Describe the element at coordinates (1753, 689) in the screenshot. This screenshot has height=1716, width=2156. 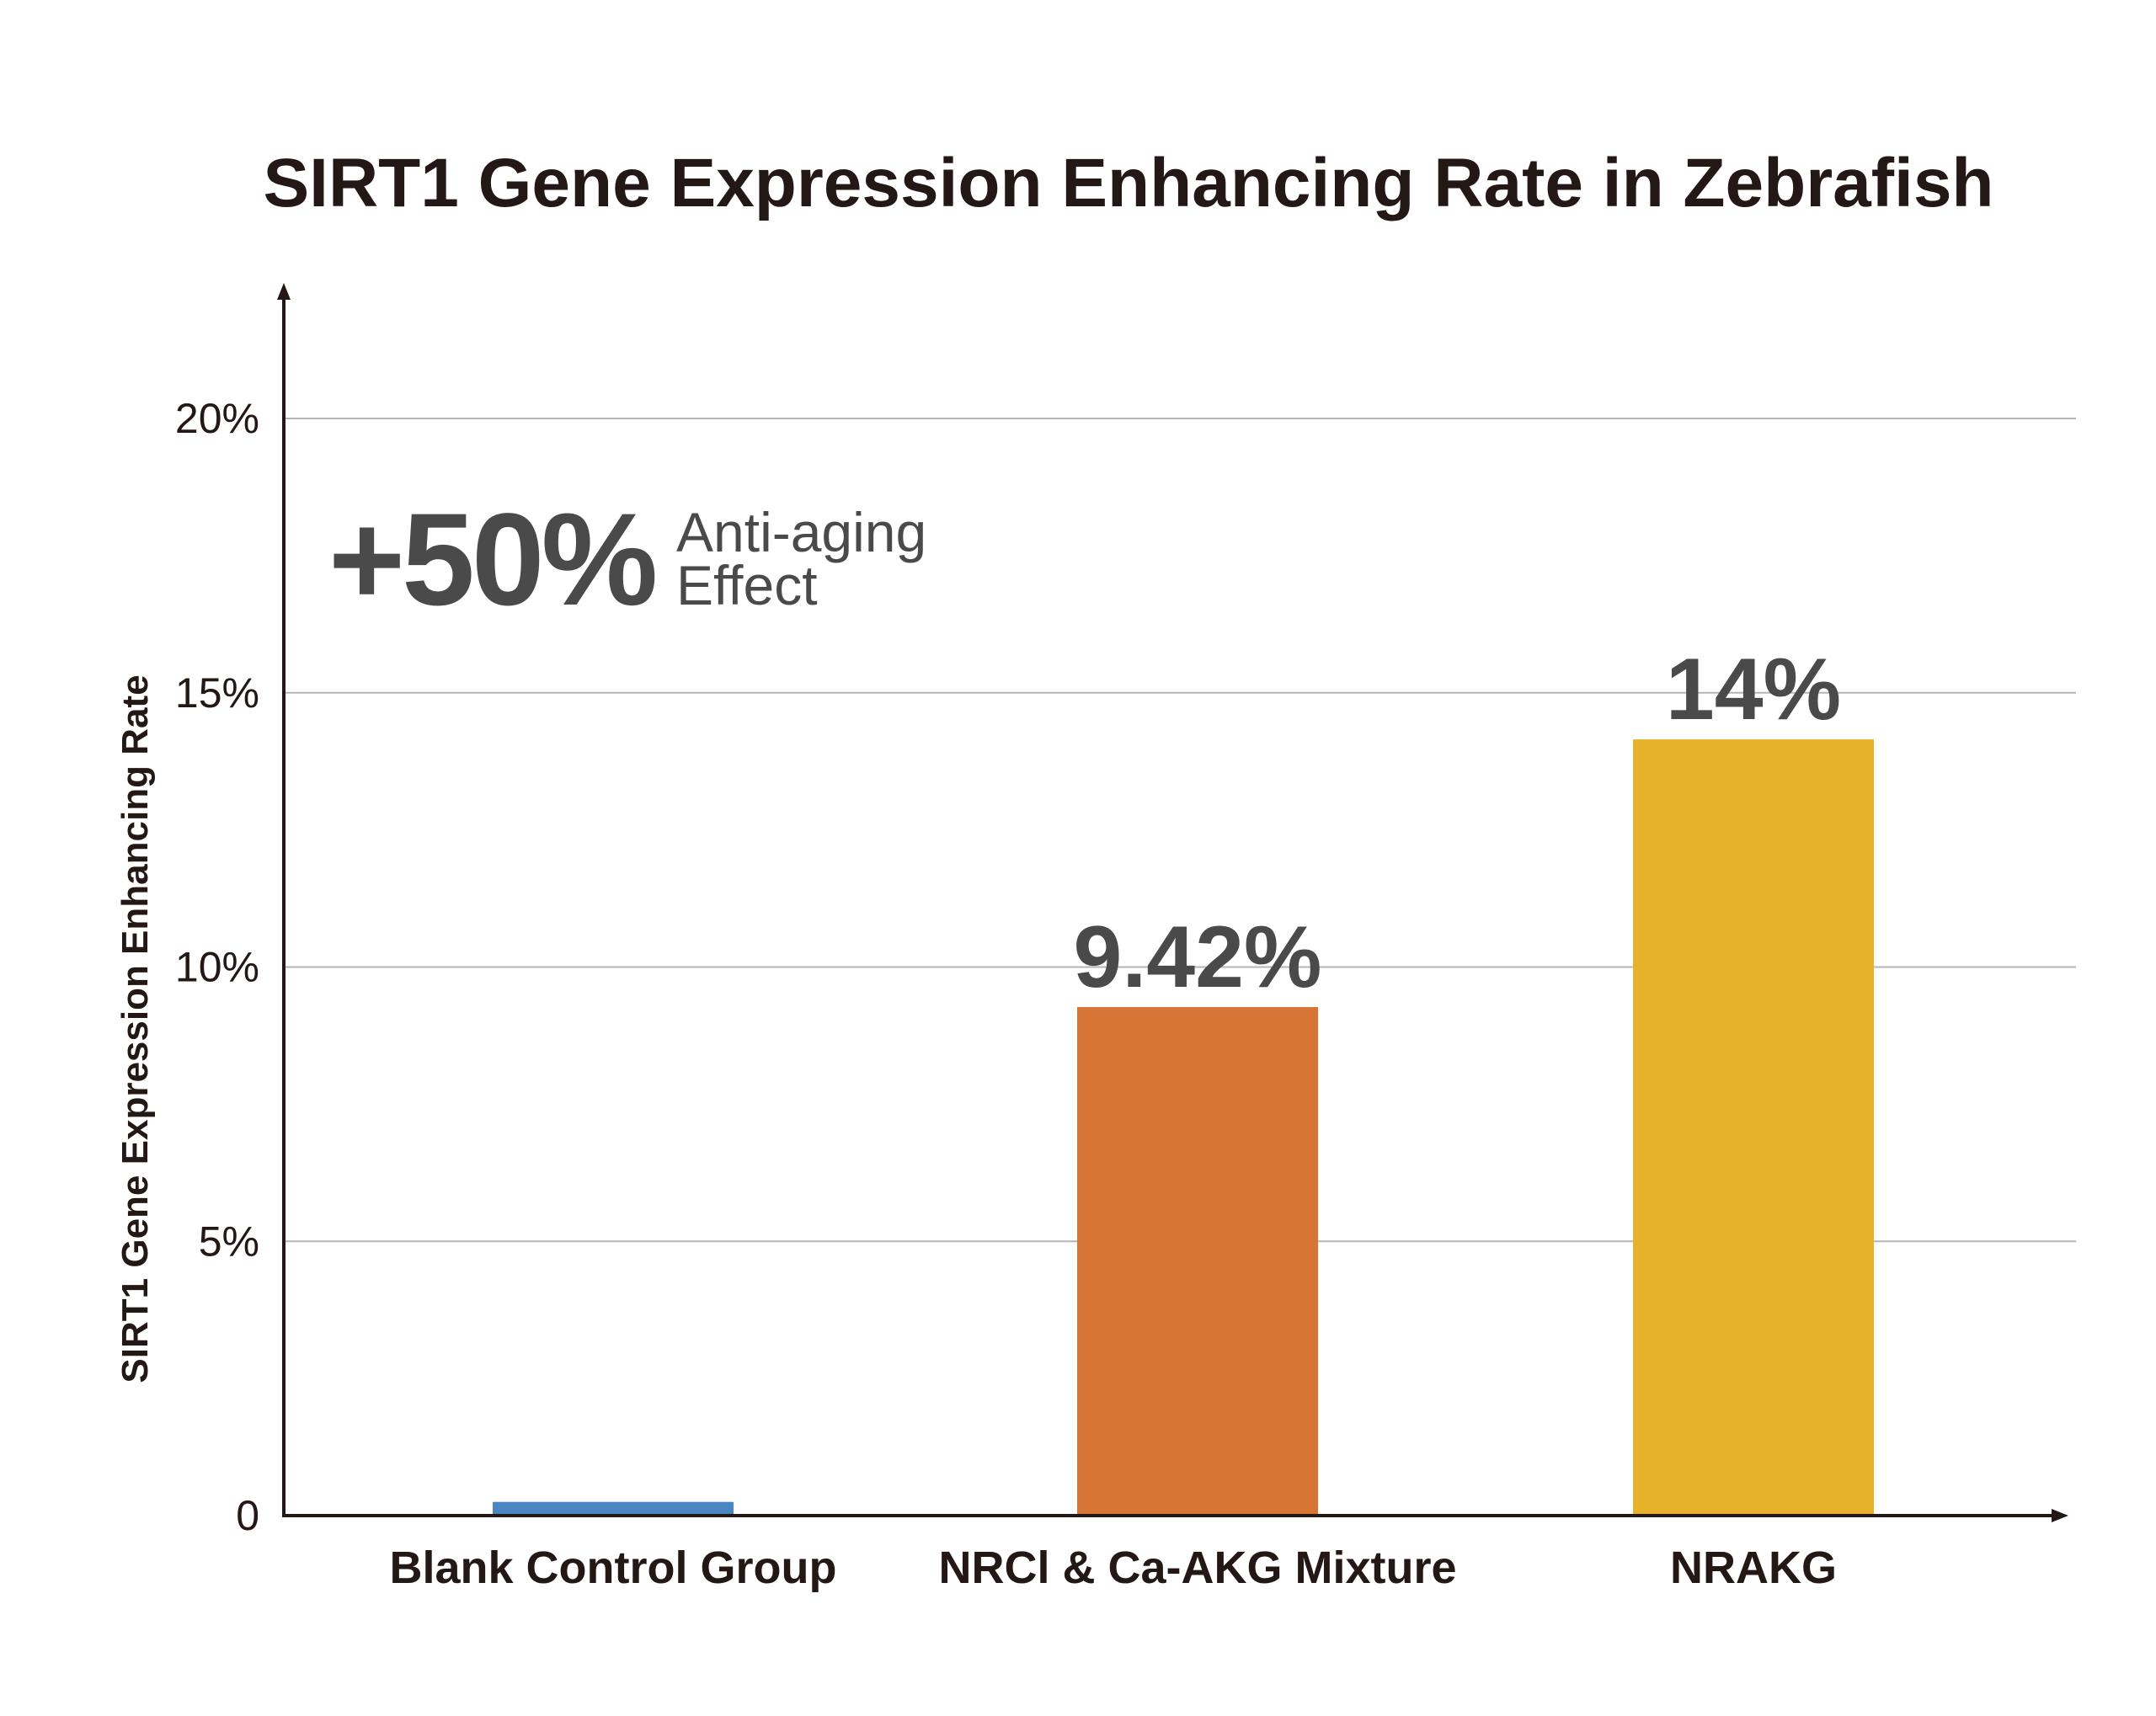
I see `bar-value-label: 14%` at that location.